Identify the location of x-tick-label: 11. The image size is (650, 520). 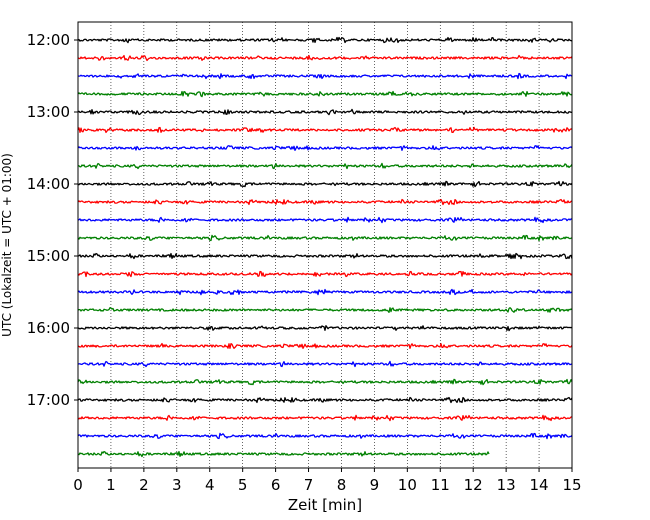
(440, 485).